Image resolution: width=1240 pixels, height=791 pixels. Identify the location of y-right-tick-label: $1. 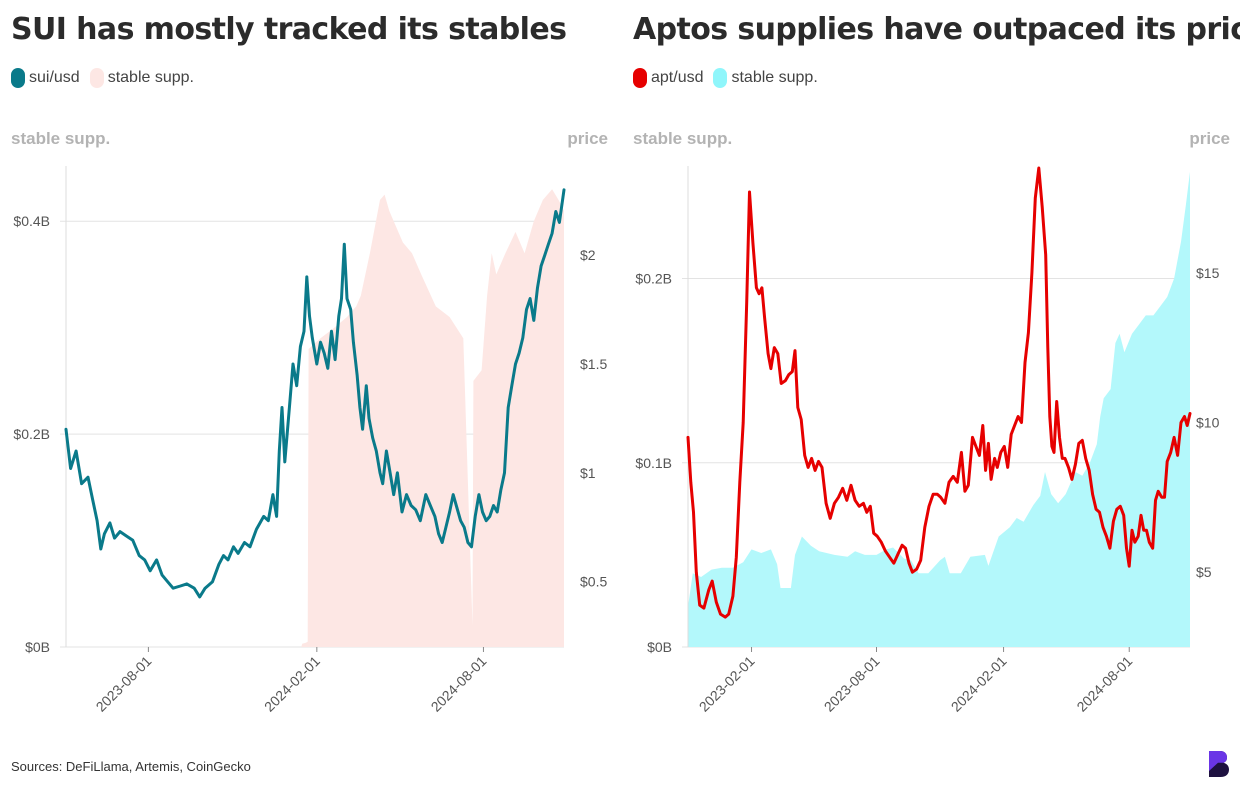
(588, 473).